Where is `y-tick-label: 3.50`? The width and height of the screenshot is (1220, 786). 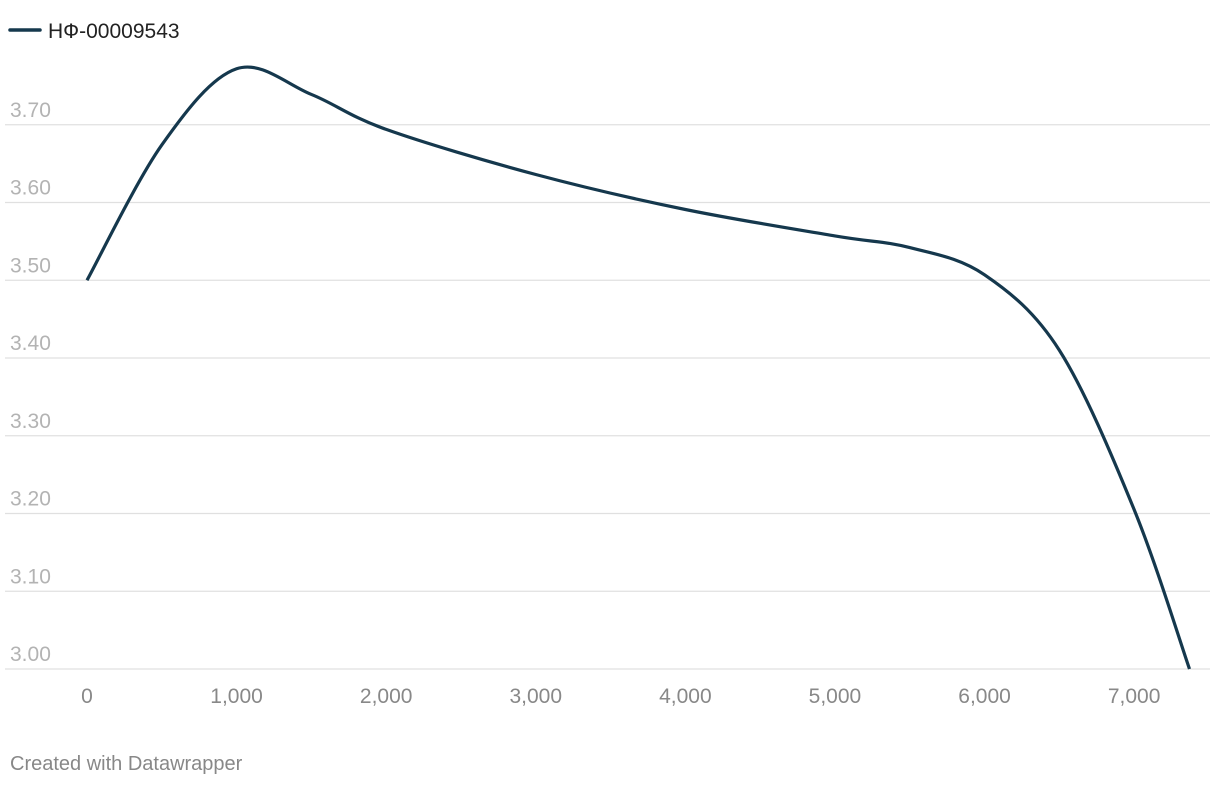 y-tick-label: 3.50 is located at coordinates (30, 265).